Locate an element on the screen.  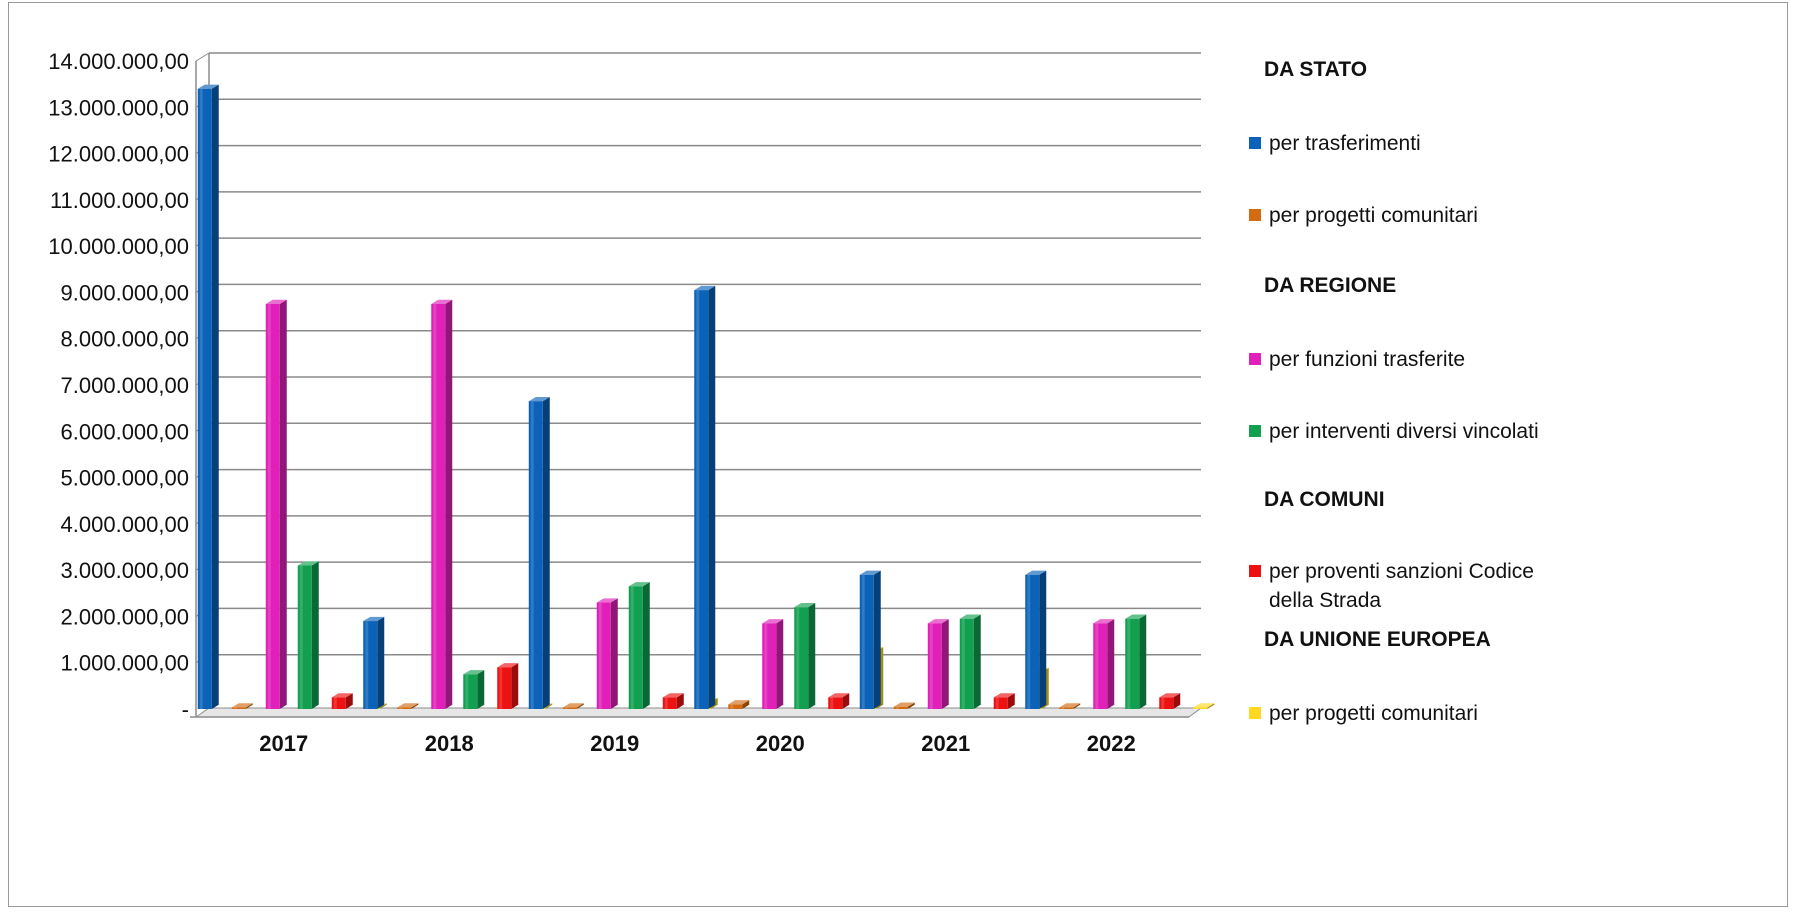
legend-label: per proventi sanzioni Codice is located at coordinates (1401, 571).